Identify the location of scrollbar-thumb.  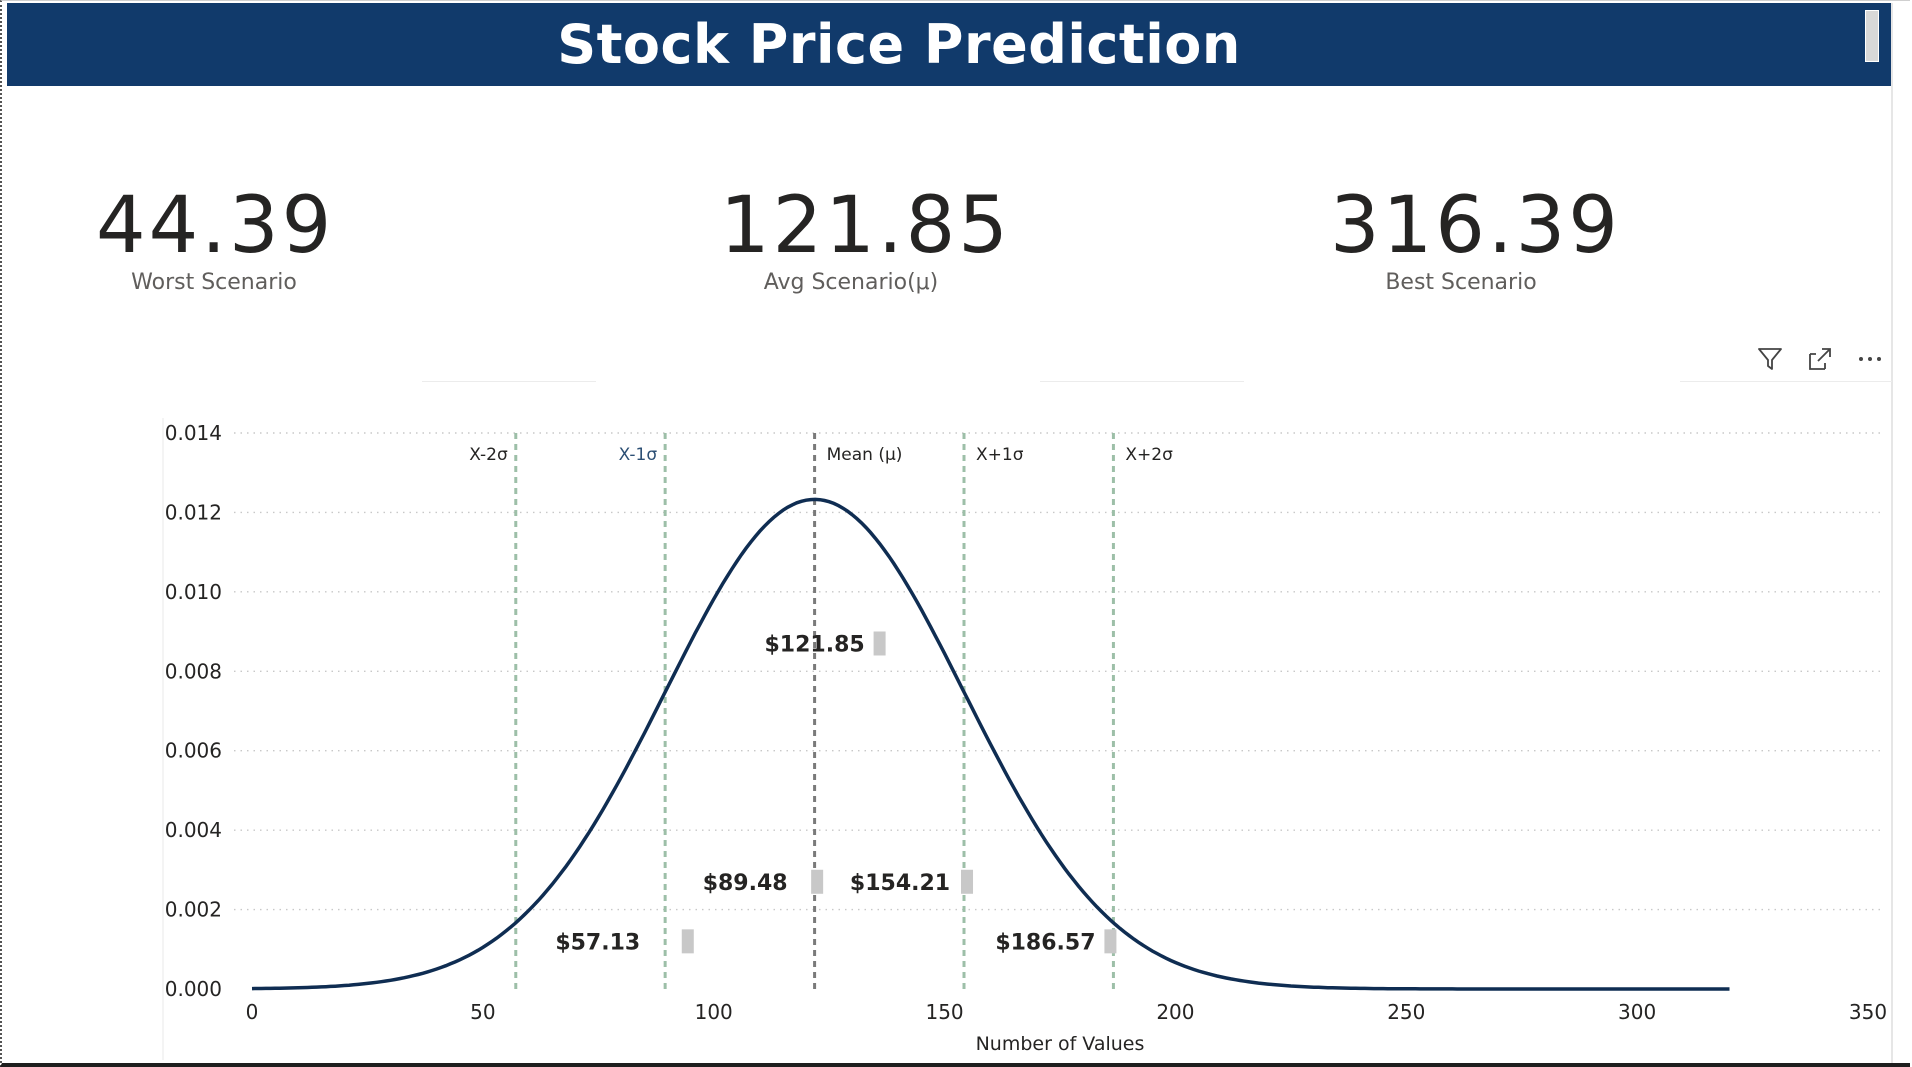
(1872, 36).